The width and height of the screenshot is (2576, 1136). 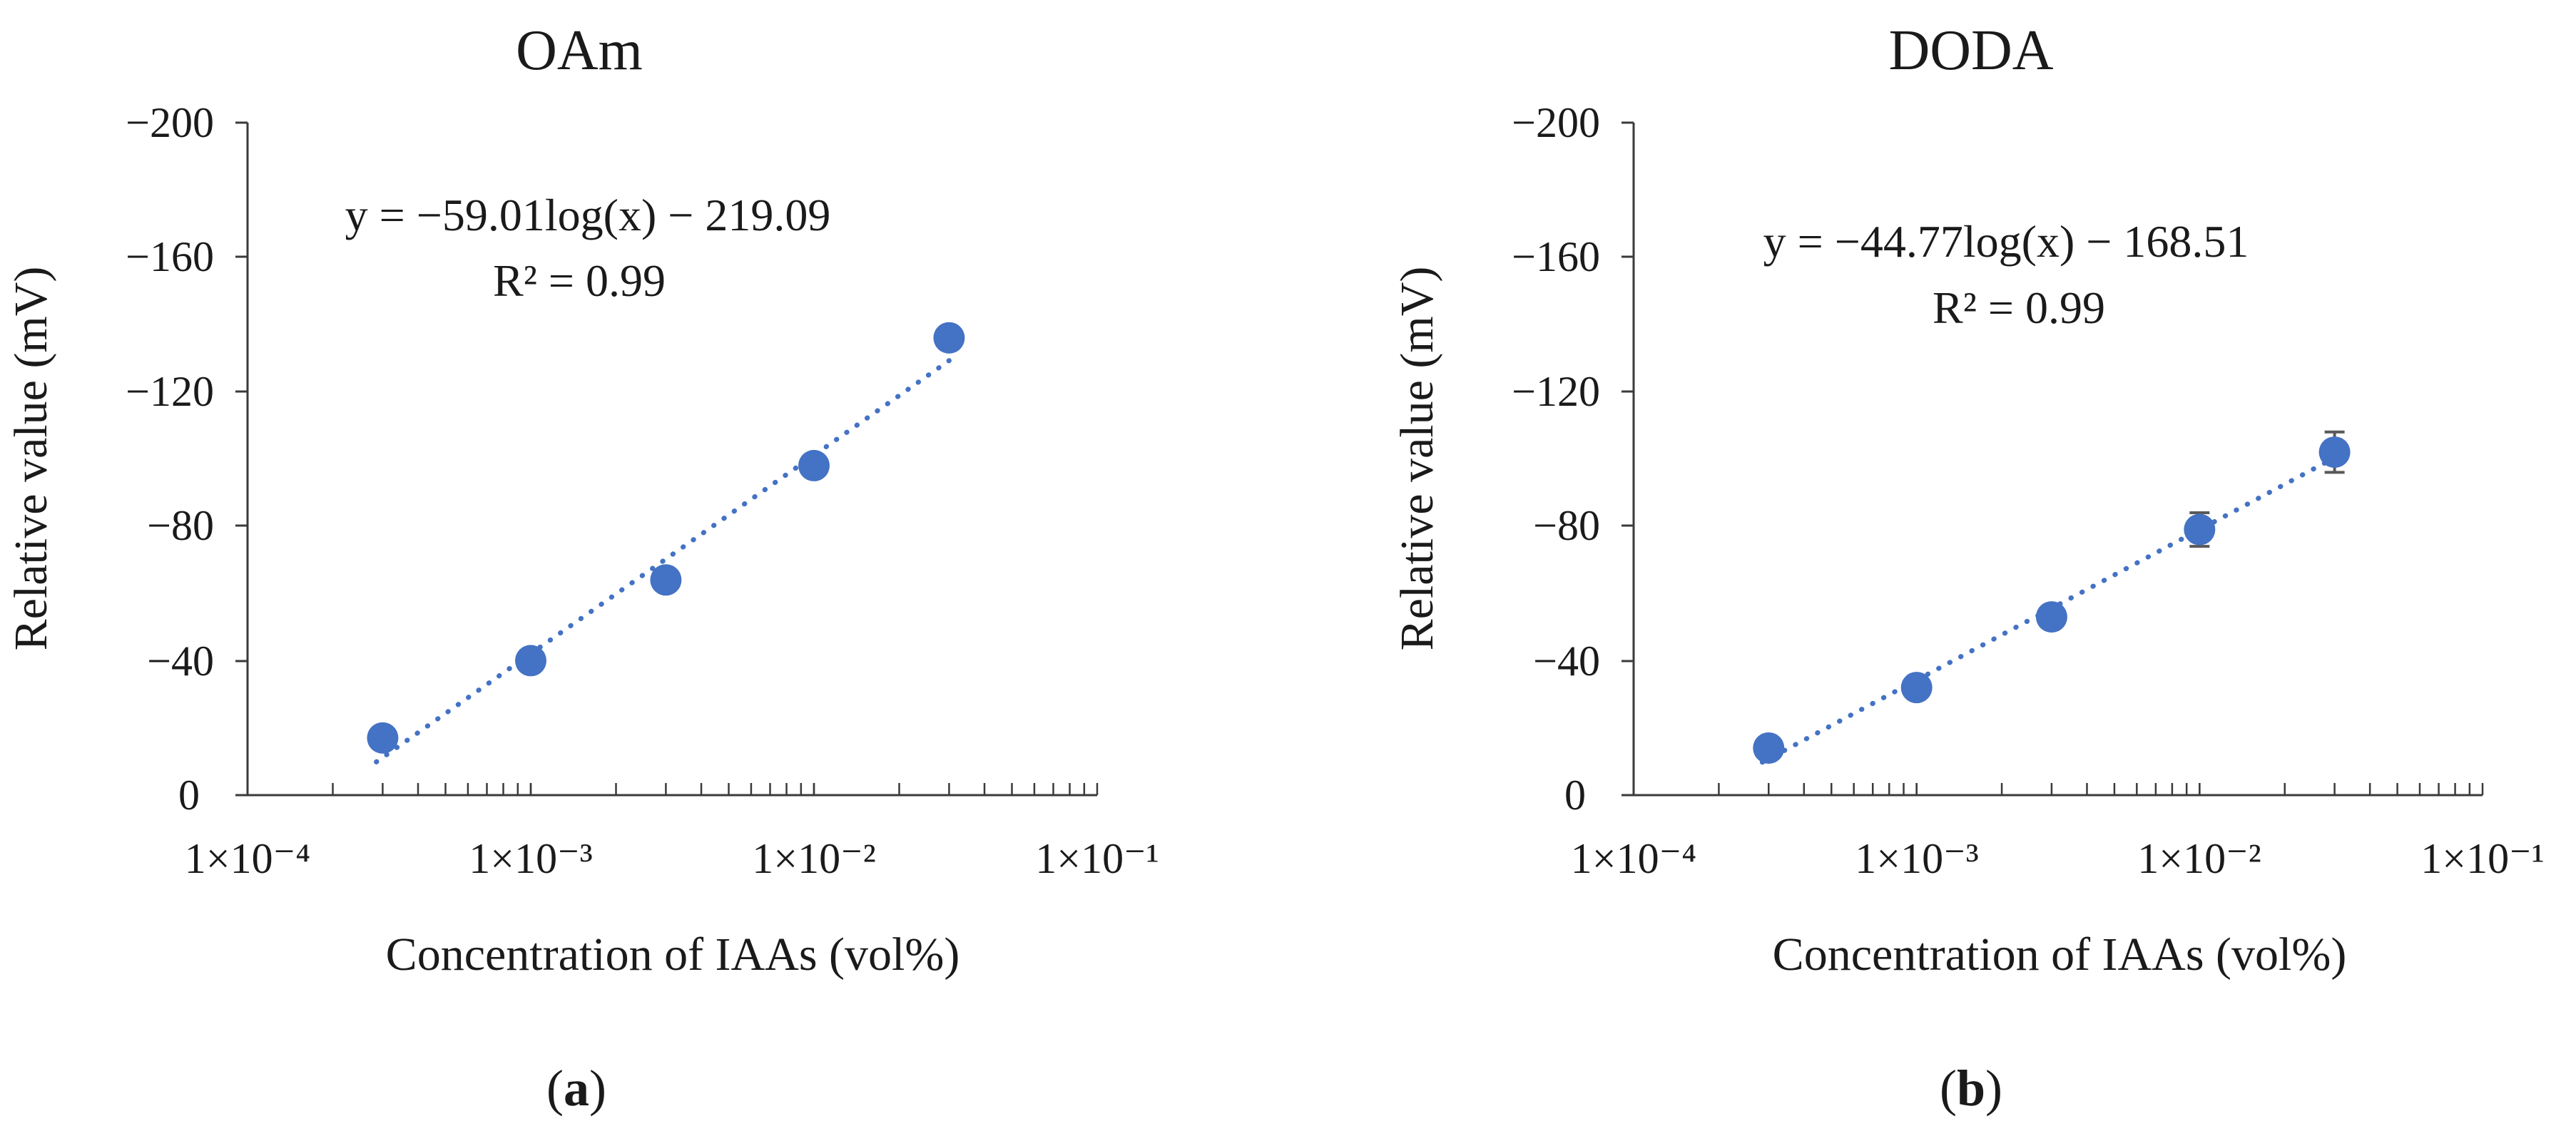 What do you see at coordinates (1573, 459) in the screenshot?
I see `y-ticks-b: 0 −40 −80 −120 −160 −200` at bounding box center [1573, 459].